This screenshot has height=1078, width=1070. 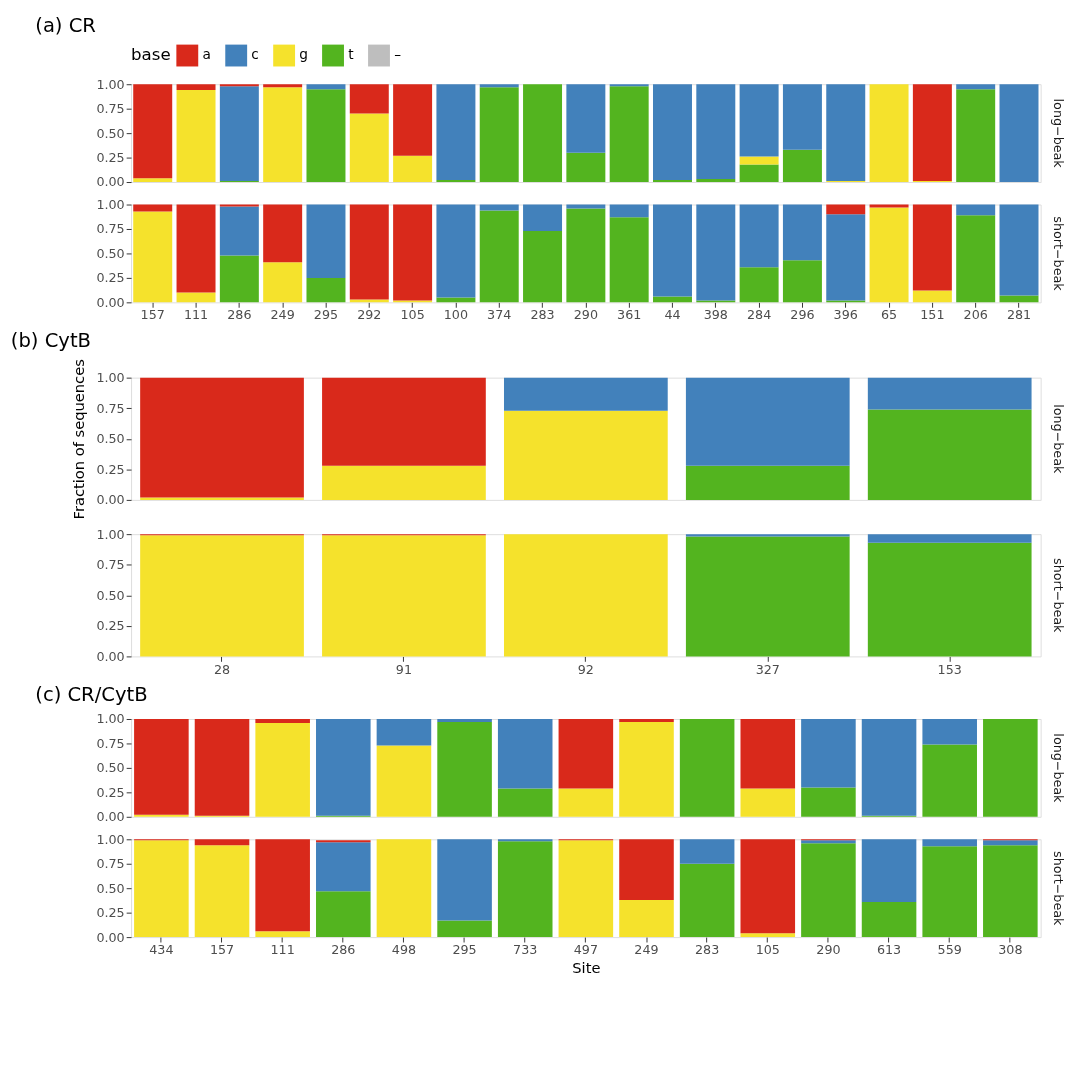 I want to click on x-tick-label: 157, so click(x=222, y=950).